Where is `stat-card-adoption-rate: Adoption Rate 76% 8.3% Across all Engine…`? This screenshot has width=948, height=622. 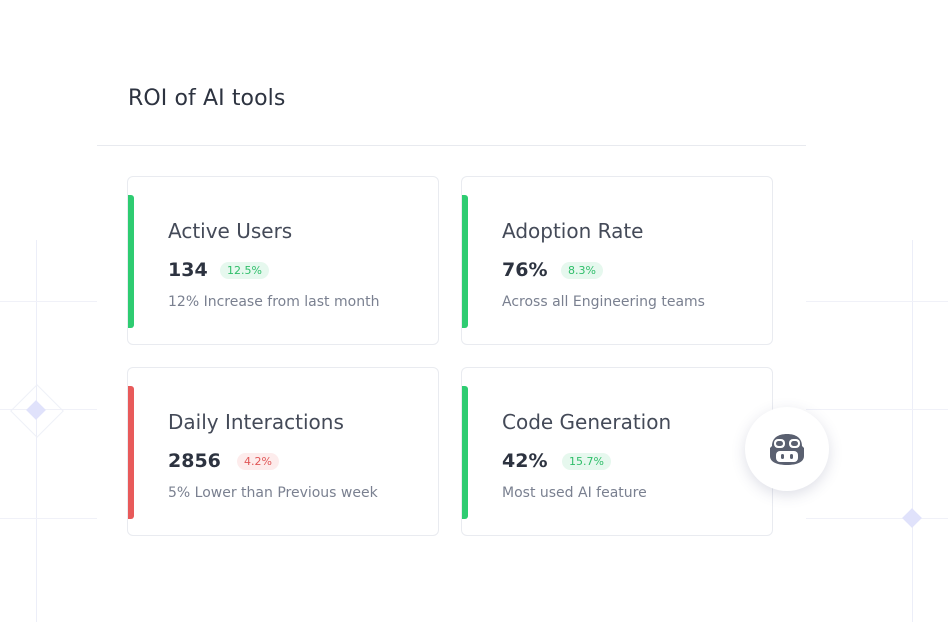 stat-card-adoption-rate: Adoption Rate 76% 8.3% Across all Engine… is located at coordinates (617, 260).